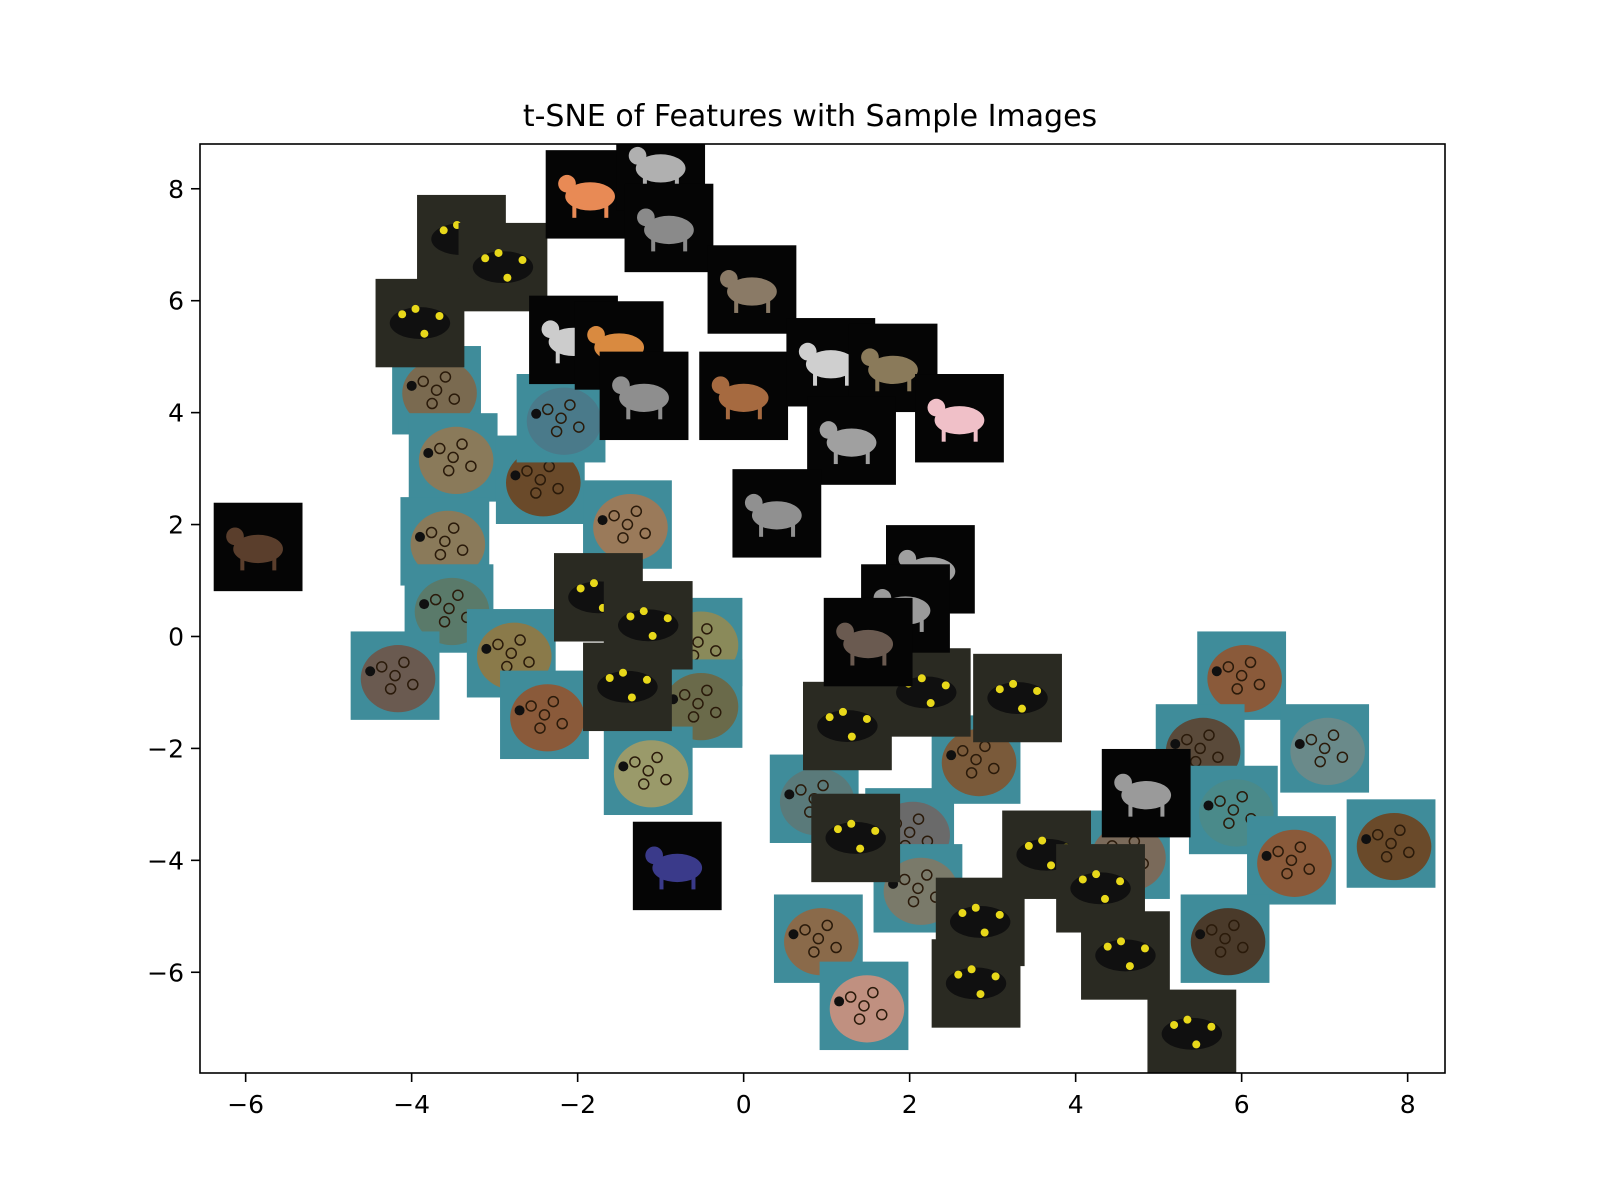  What do you see at coordinates (245, 1104) in the screenshot?
I see `x-tick-label: −6` at bounding box center [245, 1104].